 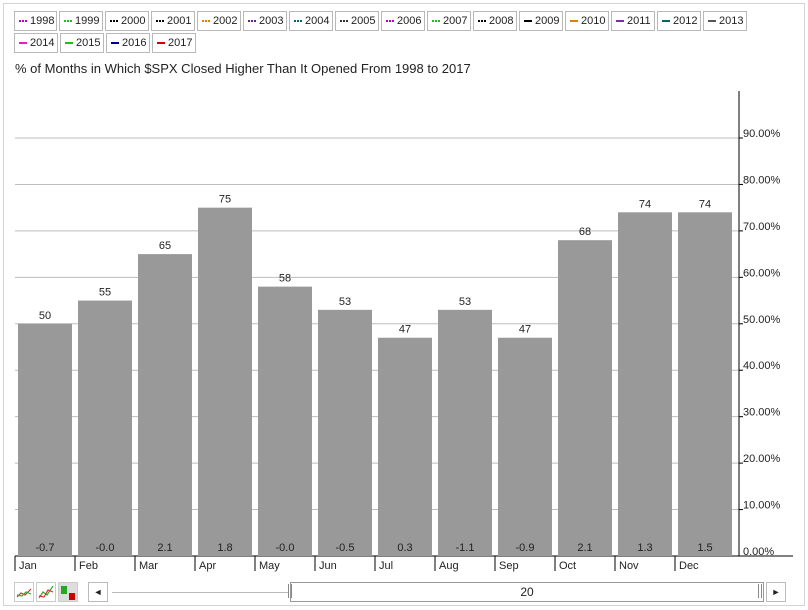 What do you see at coordinates (165, 246) in the screenshot?
I see `bar-value-label: 65` at bounding box center [165, 246].